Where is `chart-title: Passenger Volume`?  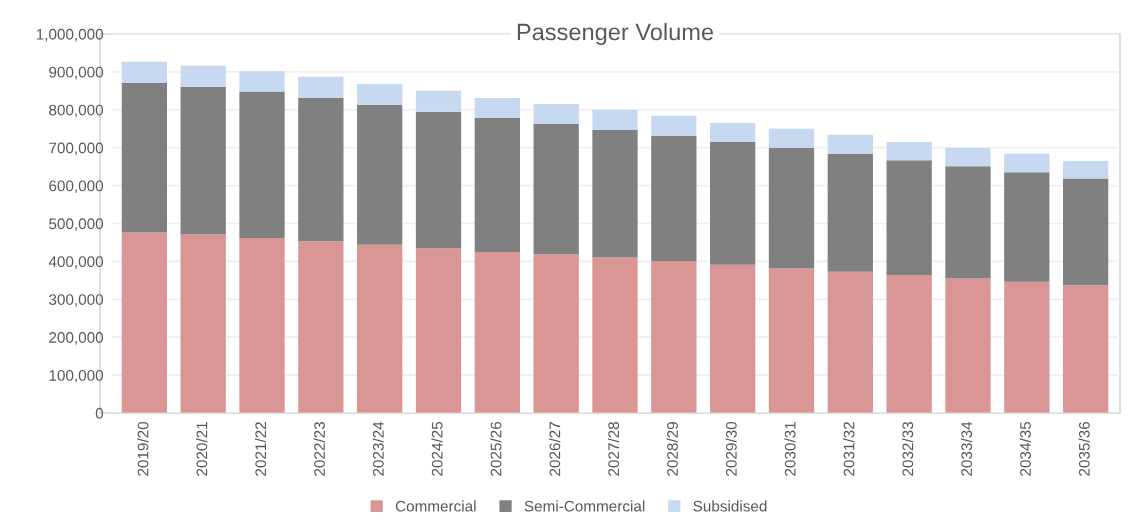
chart-title: Passenger Volume is located at coordinates (615, 34).